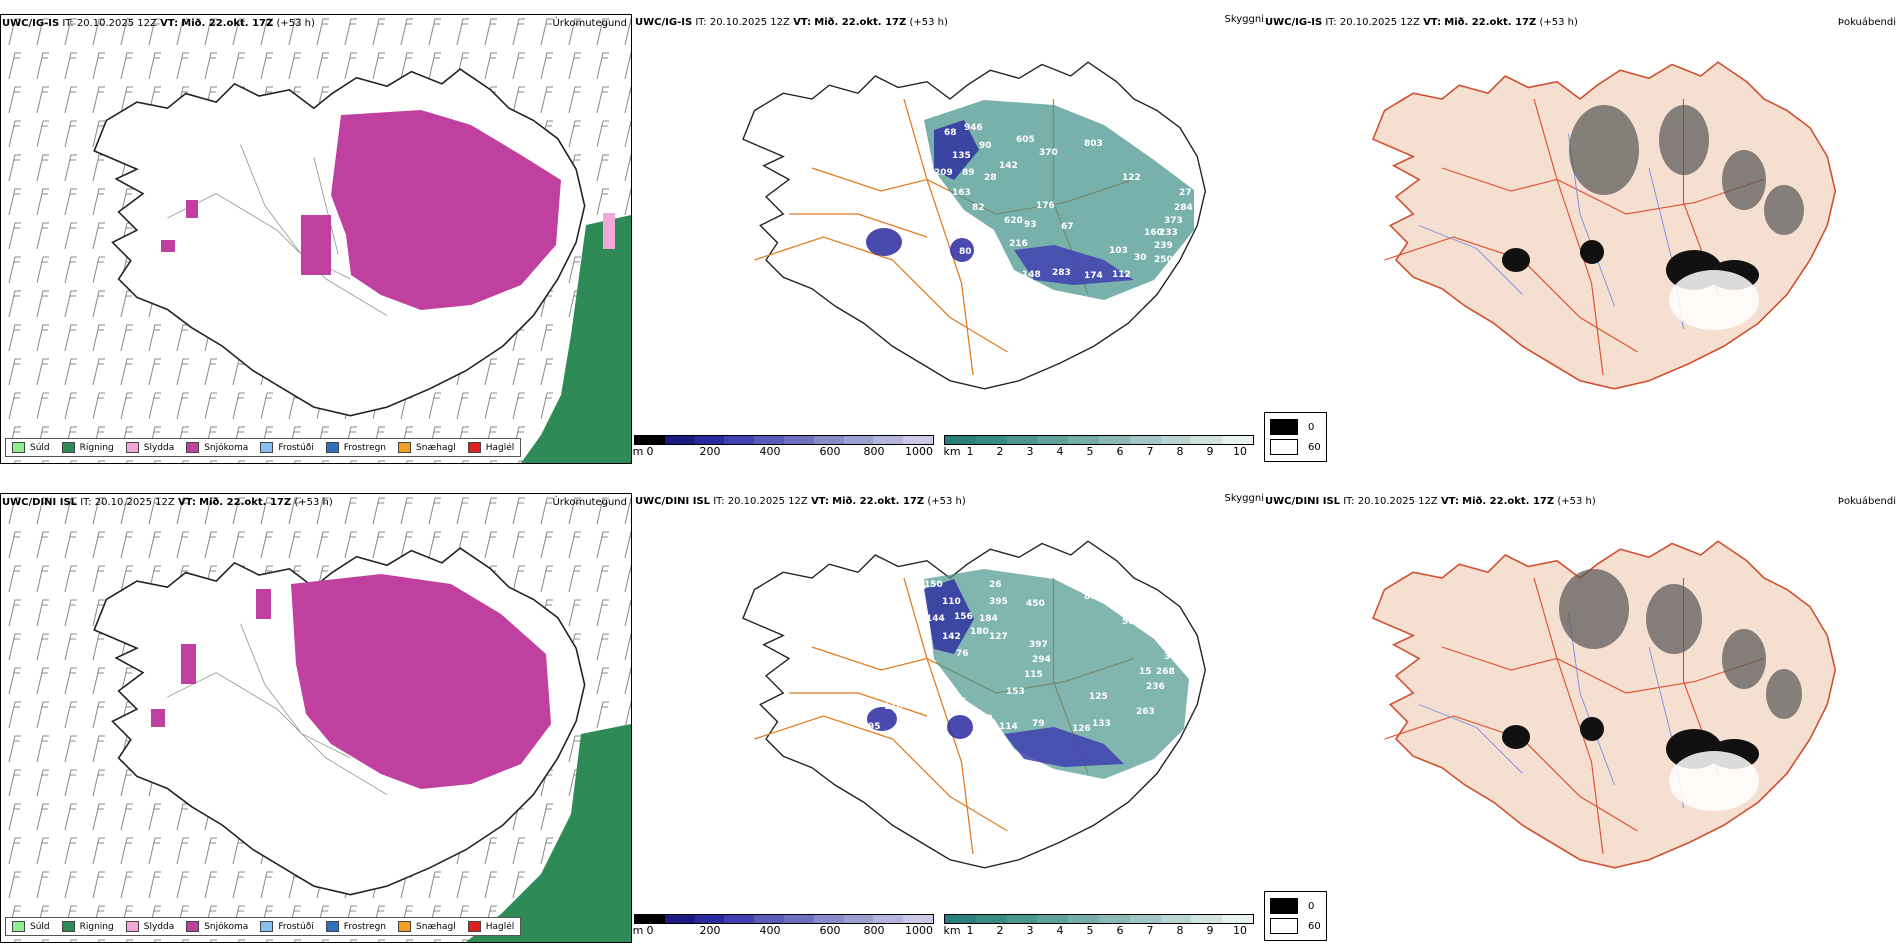 Image resolution: width=1900 pixels, height=950 pixels. Describe the element at coordinates (1045, 206) in the screenshot. I see `svg-text: 176` at that location.